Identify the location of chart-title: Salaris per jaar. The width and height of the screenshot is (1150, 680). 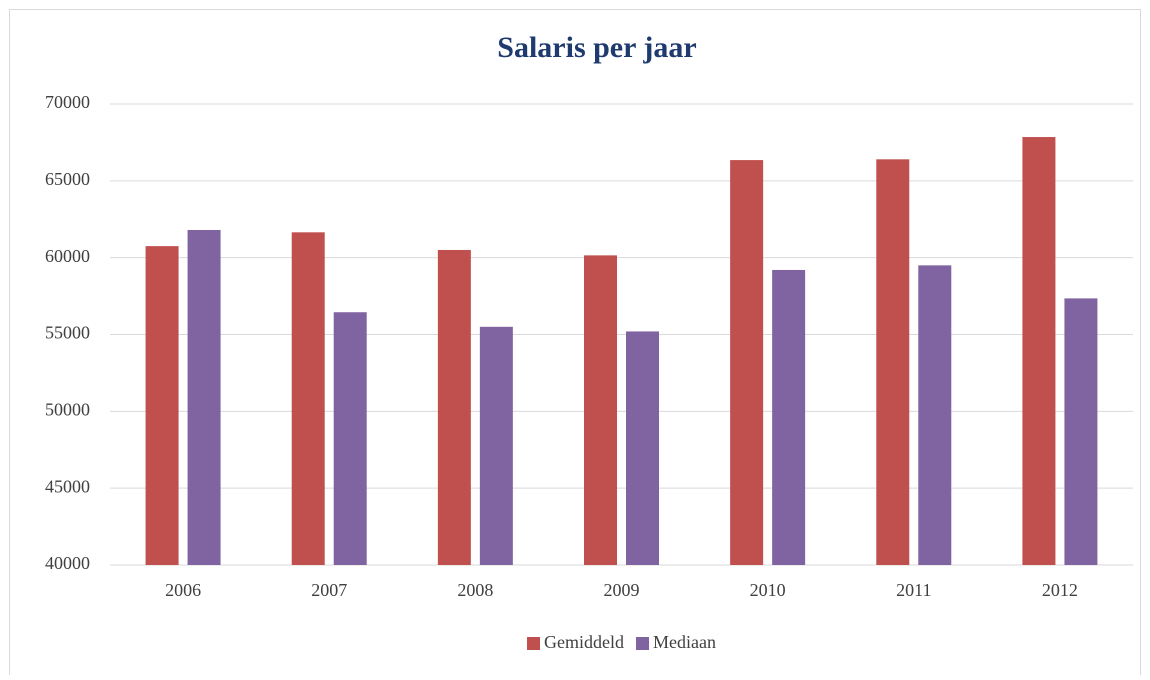
(596, 47).